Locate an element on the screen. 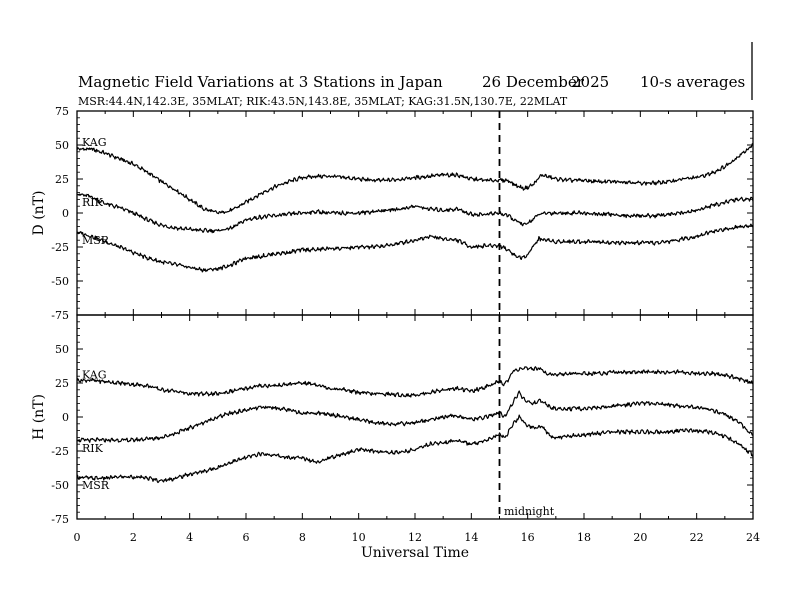 This screenshot has height=616, width=792. x-tick-label: 8 is located at coordinates (302, 537).